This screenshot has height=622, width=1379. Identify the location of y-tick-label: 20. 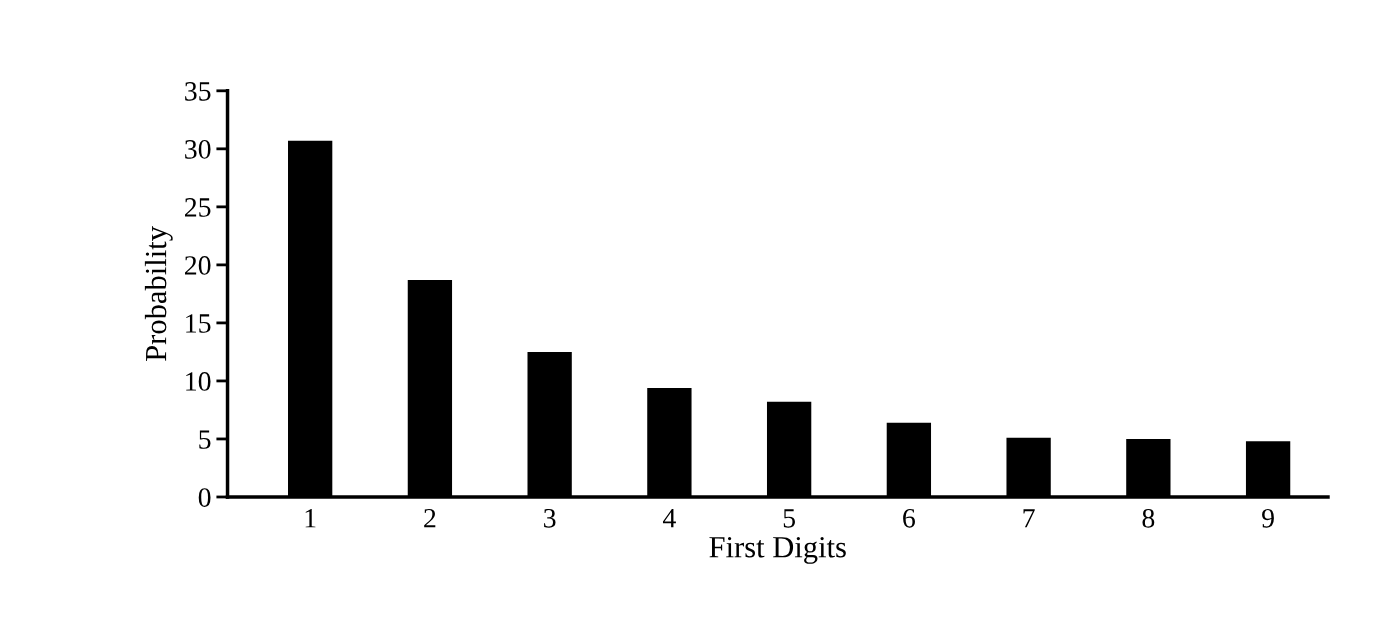
(198, 265).